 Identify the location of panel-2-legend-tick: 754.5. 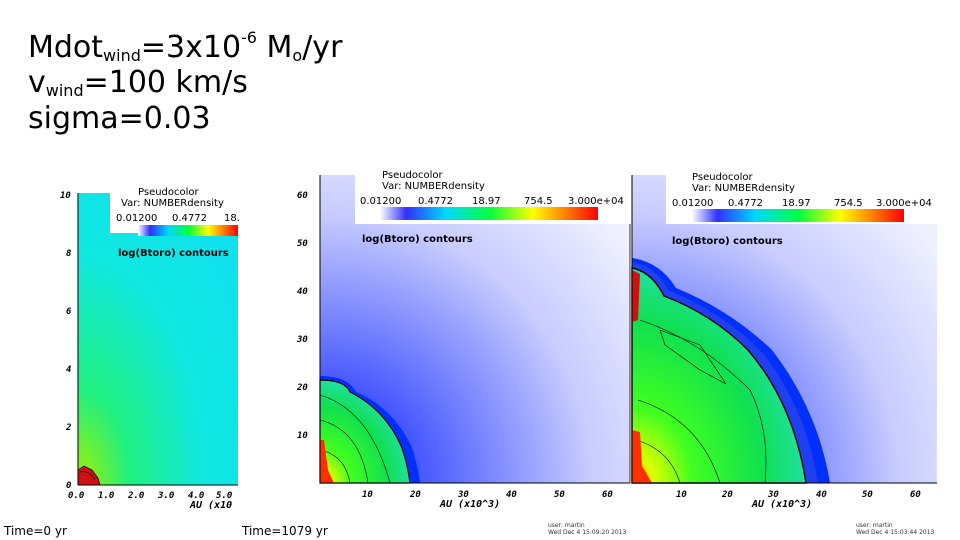
(538, 201).